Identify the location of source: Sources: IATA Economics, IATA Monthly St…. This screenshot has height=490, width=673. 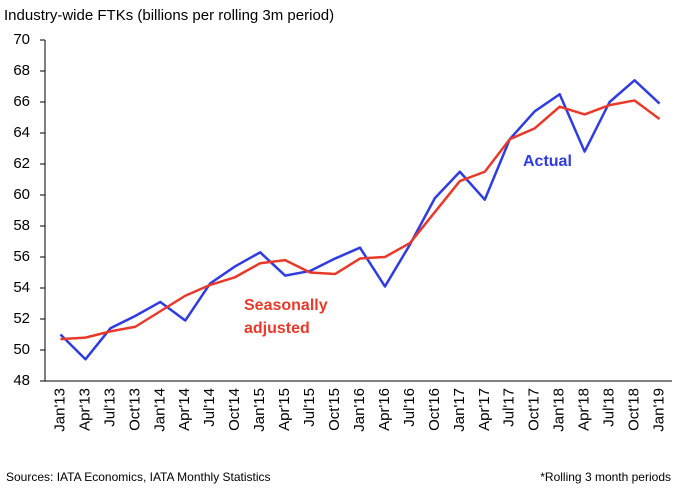
(138, 477).